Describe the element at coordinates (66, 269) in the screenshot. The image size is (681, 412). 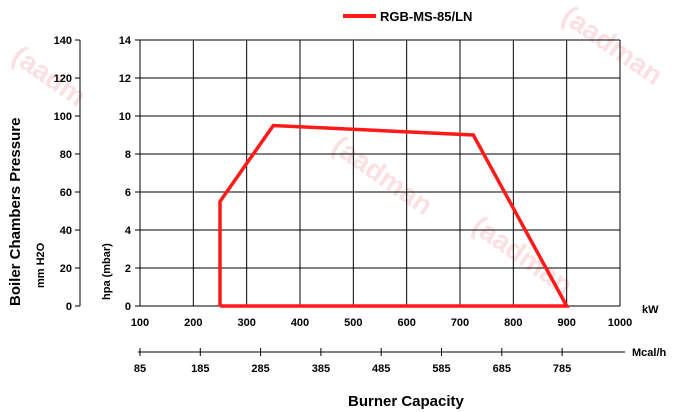
I see `y2-tick-label: 20` at that location.